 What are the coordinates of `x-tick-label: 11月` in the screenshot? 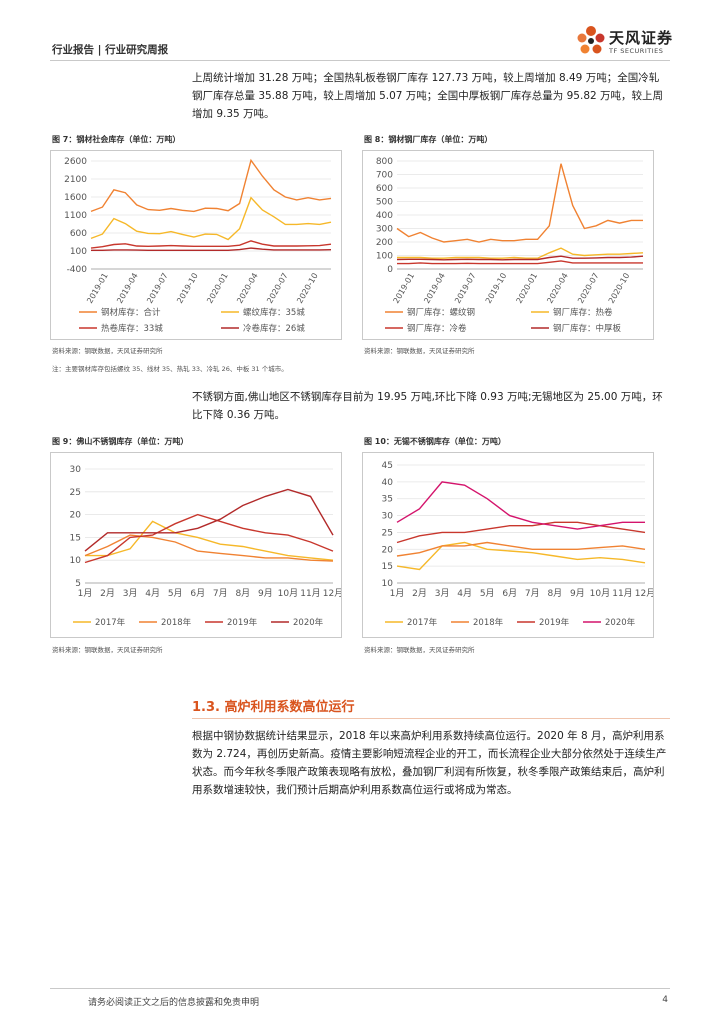 It's located at (310, 593).